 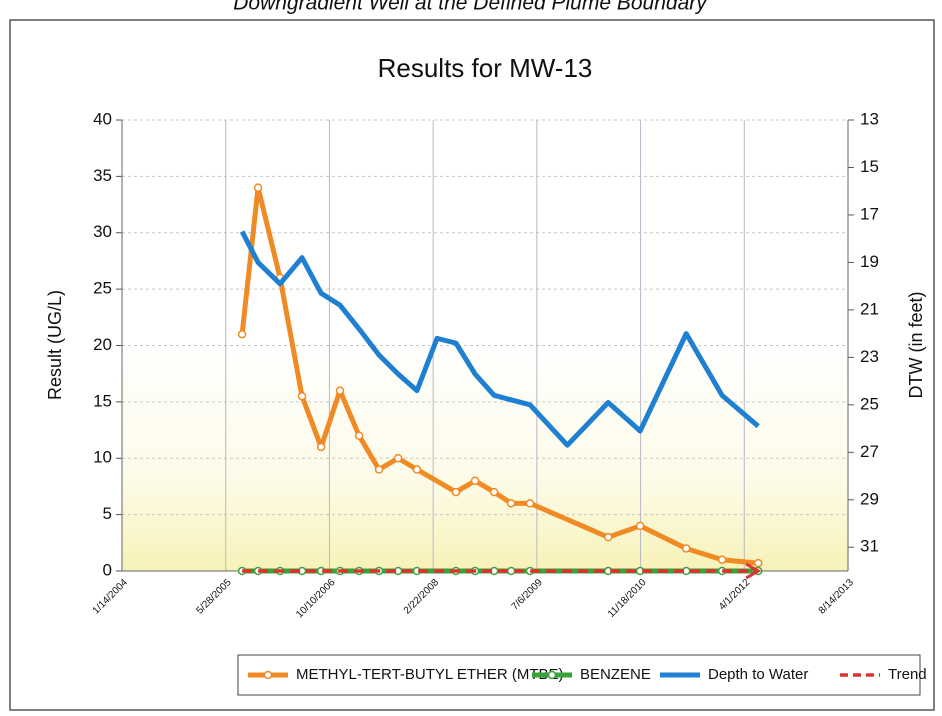 What do you see at coordinates (753, 571) in the screenshot?
I see `trend-arrow` at bounding box center [753, 571].